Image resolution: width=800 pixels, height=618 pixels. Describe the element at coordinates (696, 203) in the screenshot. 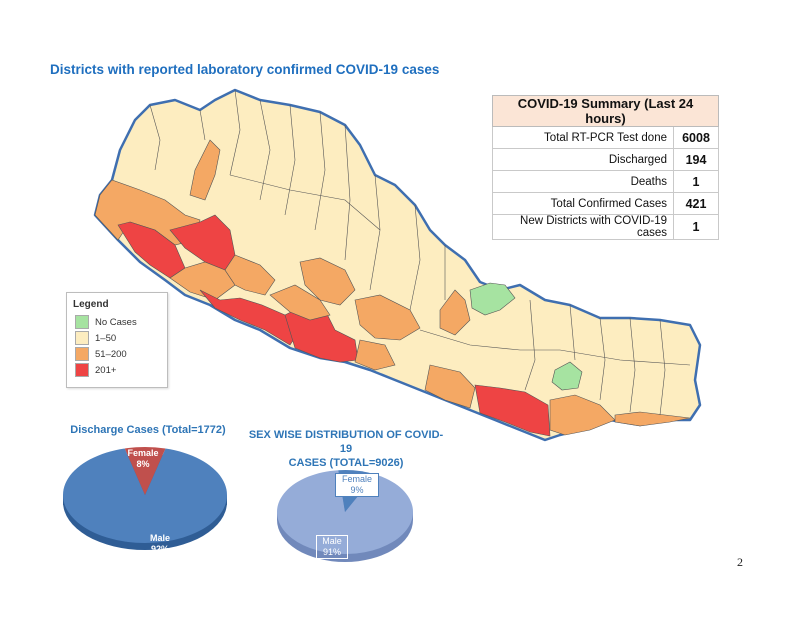

I see `summary-value: 421` at that location.